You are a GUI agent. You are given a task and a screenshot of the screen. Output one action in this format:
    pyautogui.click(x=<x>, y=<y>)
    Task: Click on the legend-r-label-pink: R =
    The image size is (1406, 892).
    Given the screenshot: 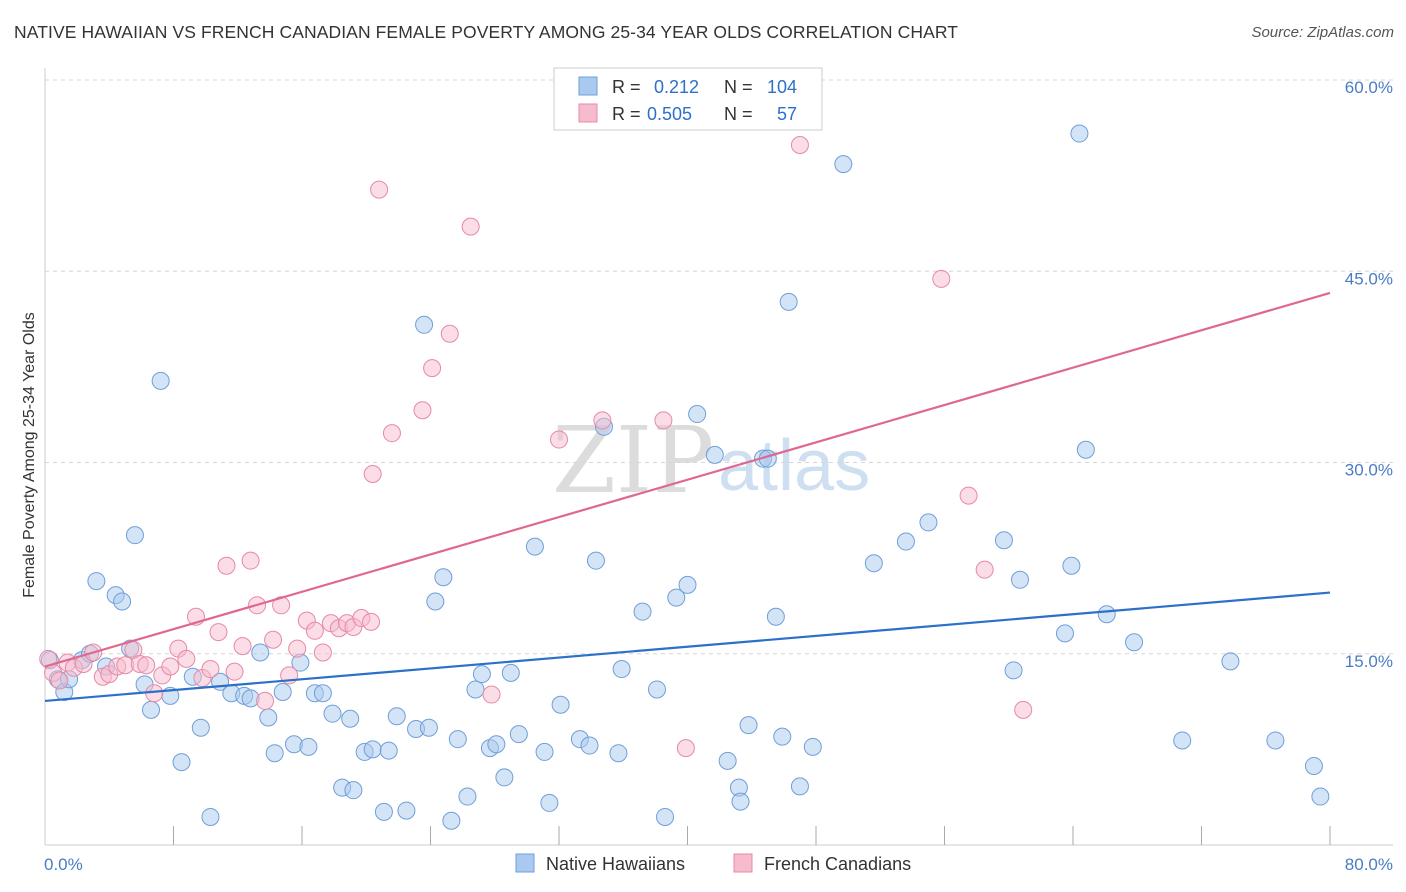 What is the action you would take?
    pyautogui.click(x=626, y=114)
    